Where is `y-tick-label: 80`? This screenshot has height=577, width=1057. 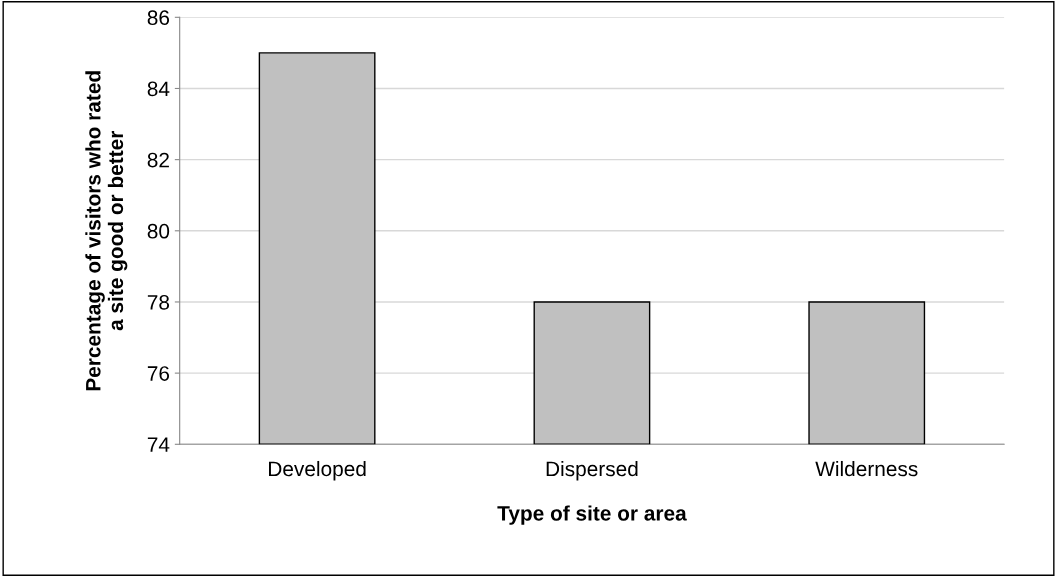 y-tick-label: 80 is located at coordinates (158, 231).